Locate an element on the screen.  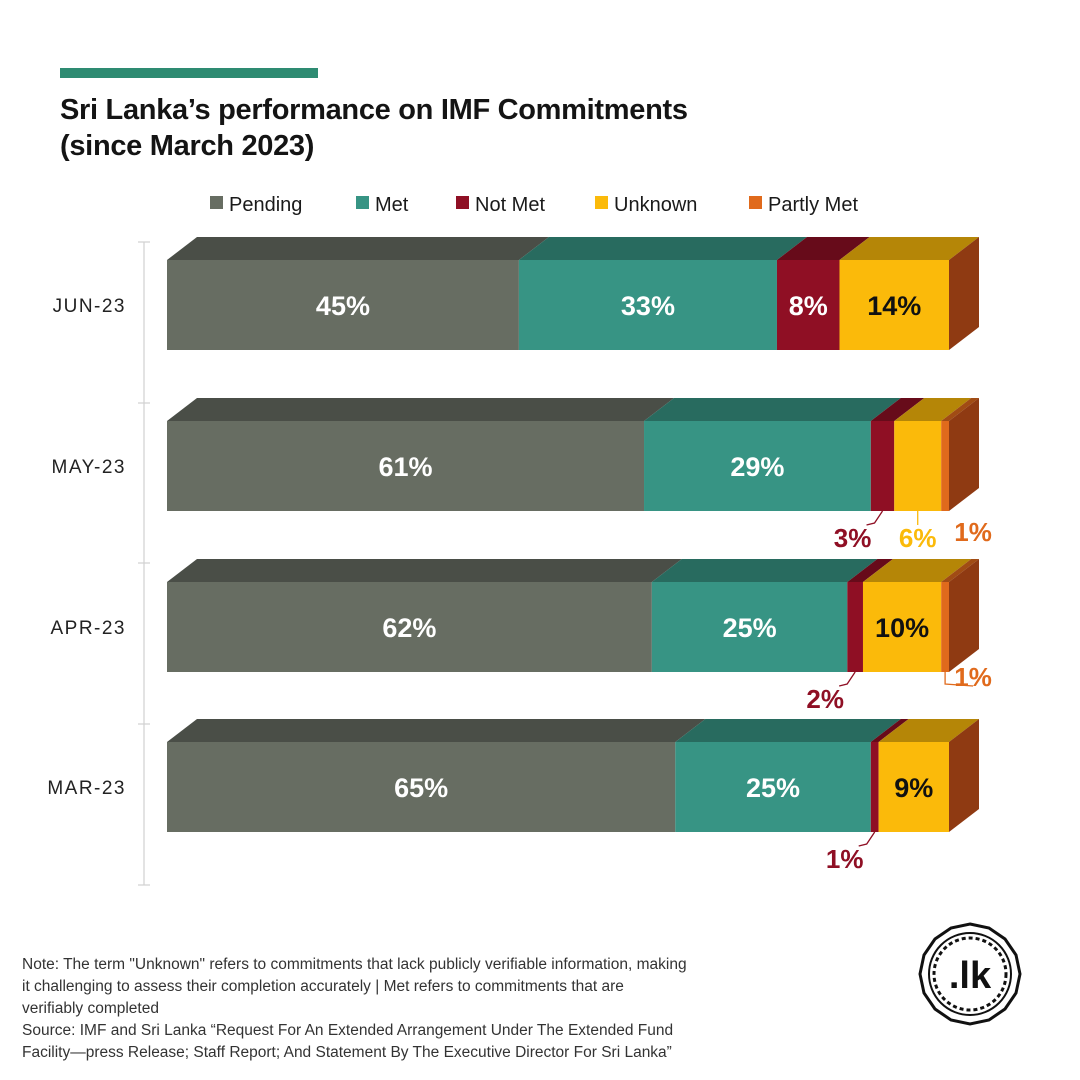
legend-label-pending: Pending is located at coordinates (265, 205).